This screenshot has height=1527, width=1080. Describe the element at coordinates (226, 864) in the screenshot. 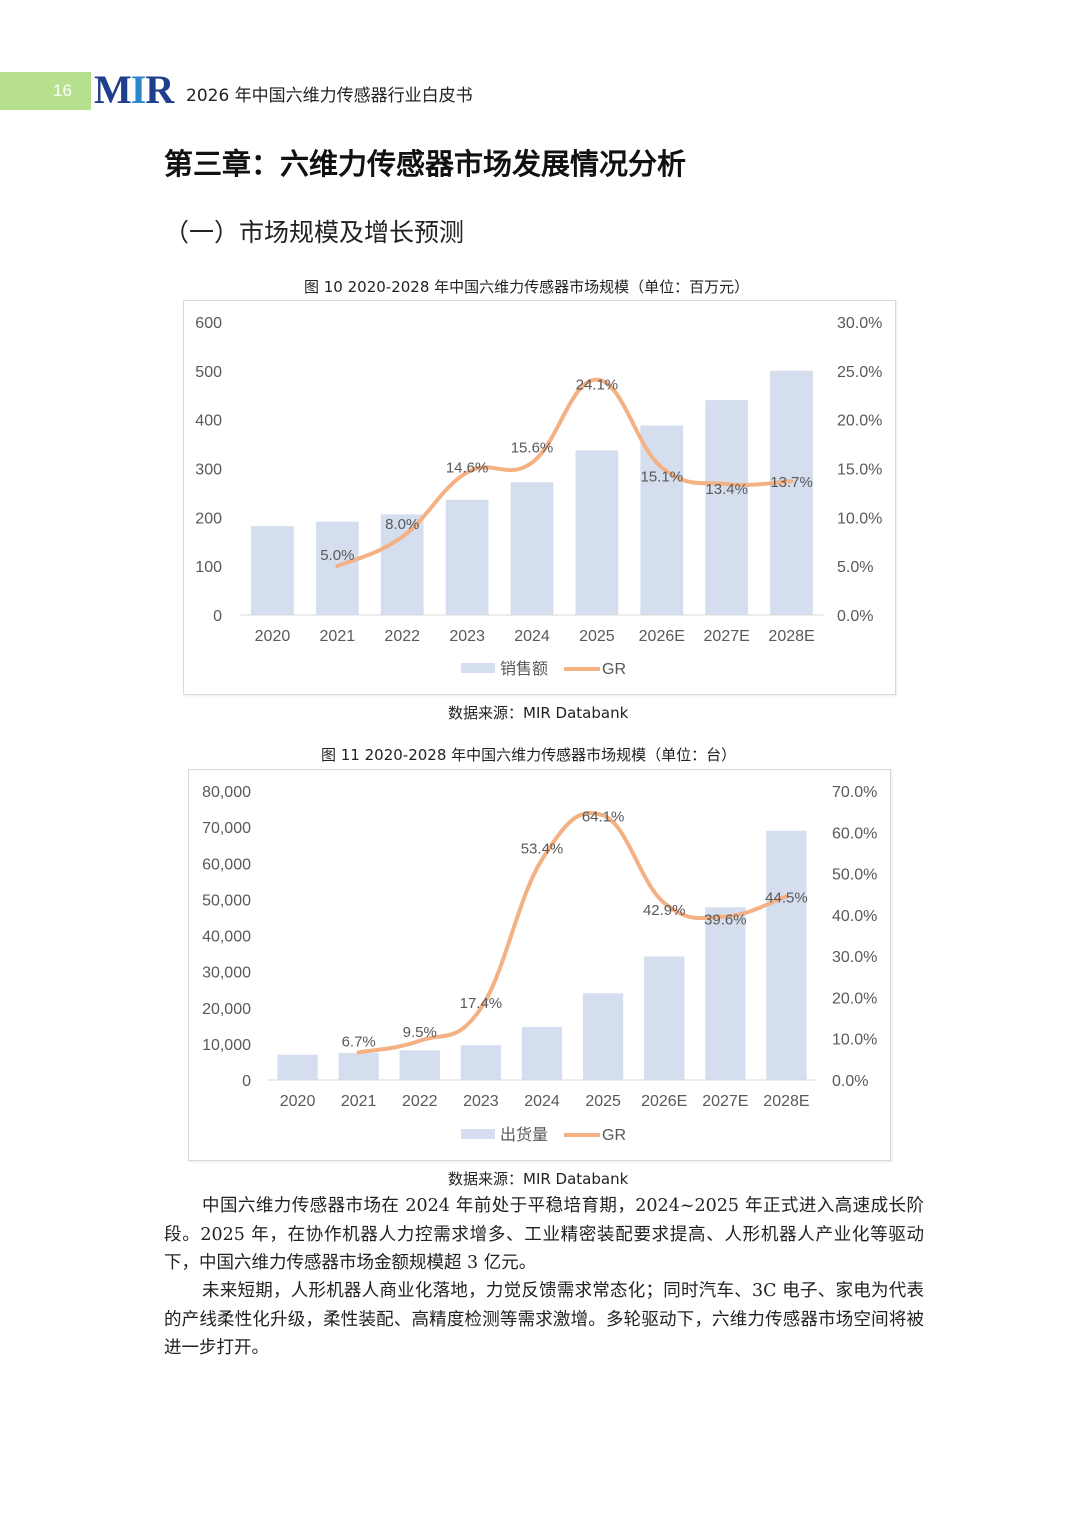

I see `y-left-tick-label: 60,000` at that location.